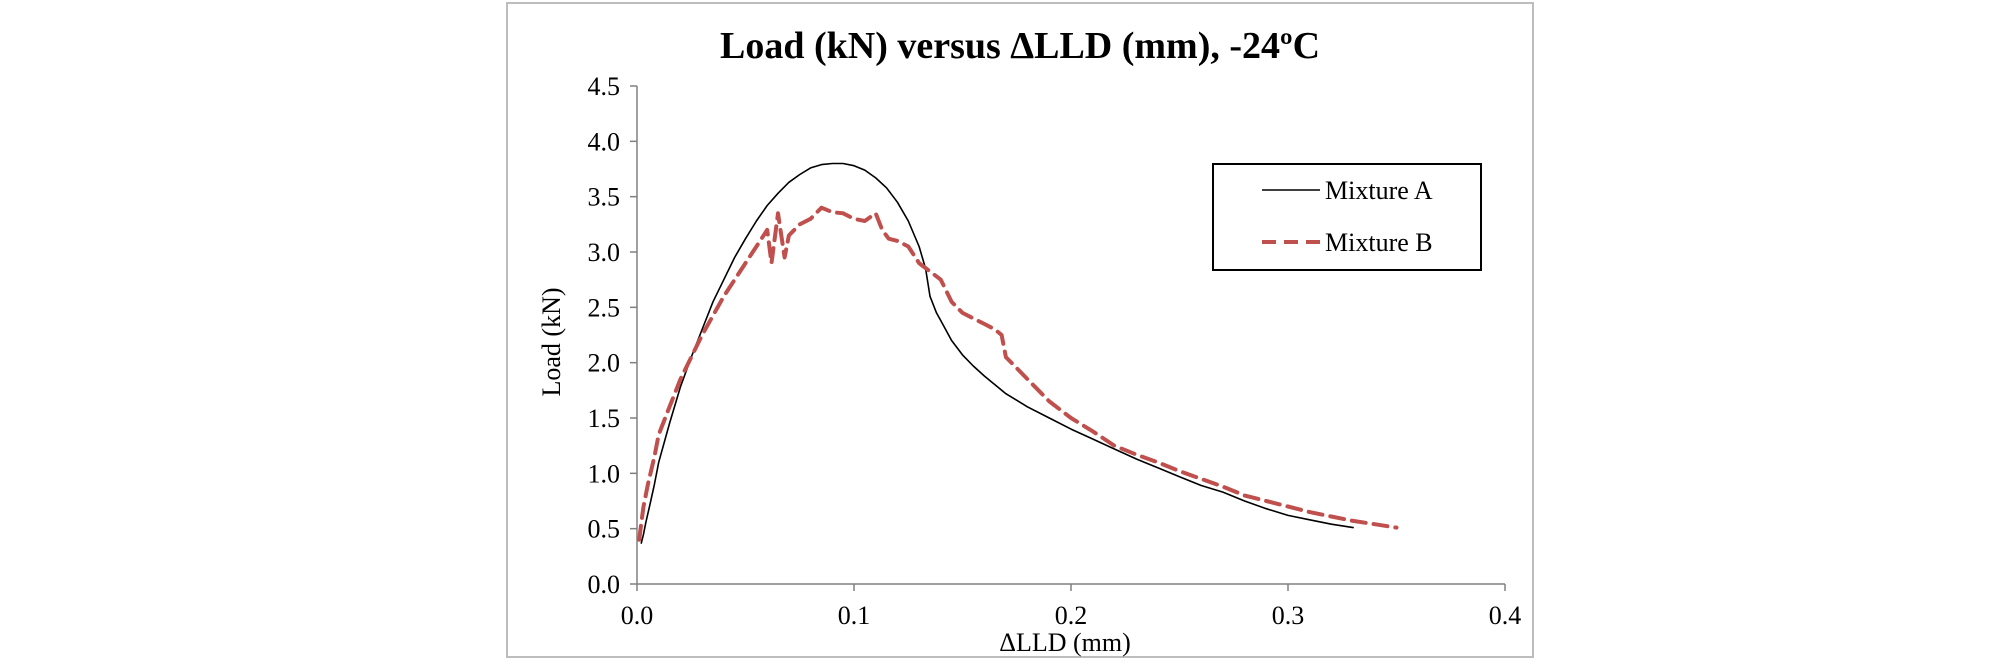 This screenshot has width=2008, height=667. What do you see at coordinates (604, 252) in the screenshot?
I see `y-tick-label: 3.0` at bounding box center [604, 252].